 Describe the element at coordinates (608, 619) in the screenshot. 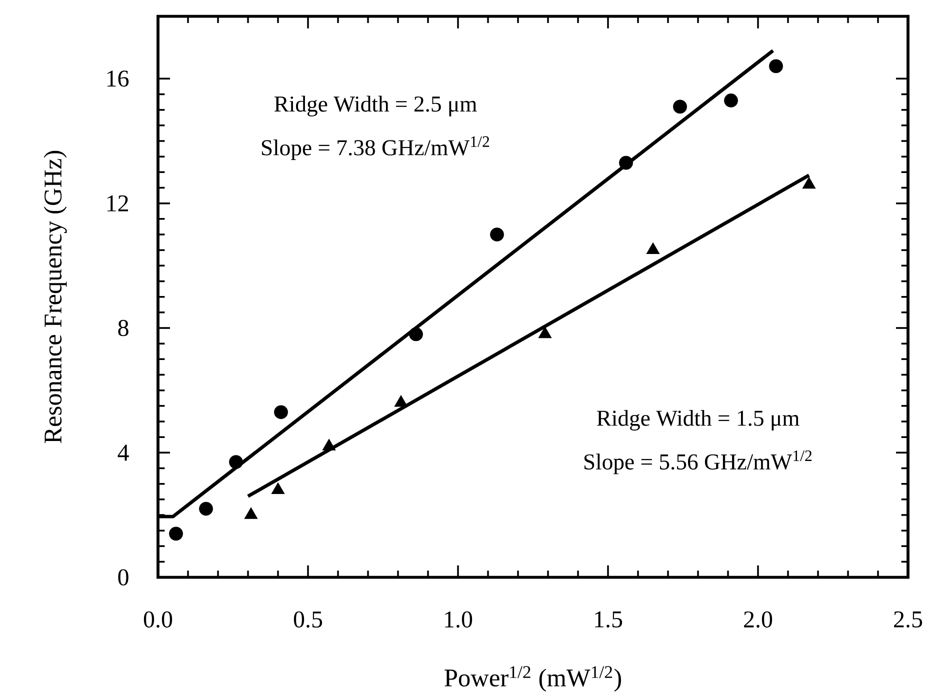

I see `x-tick-label: 1.5` at that location.